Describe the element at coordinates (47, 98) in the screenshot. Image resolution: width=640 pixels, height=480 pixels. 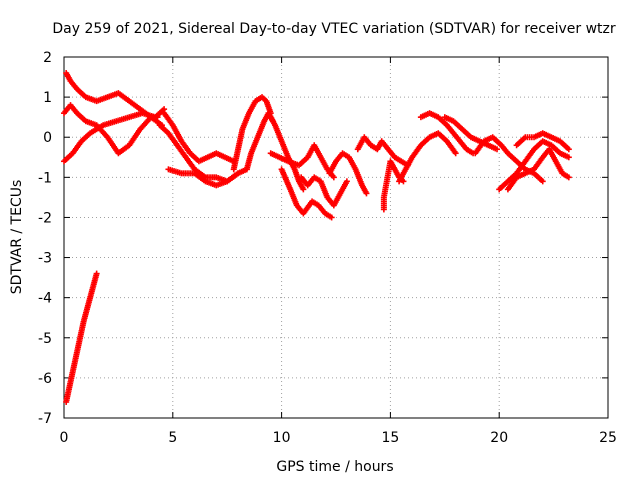
I see `y-tick-label: 1` at that location.